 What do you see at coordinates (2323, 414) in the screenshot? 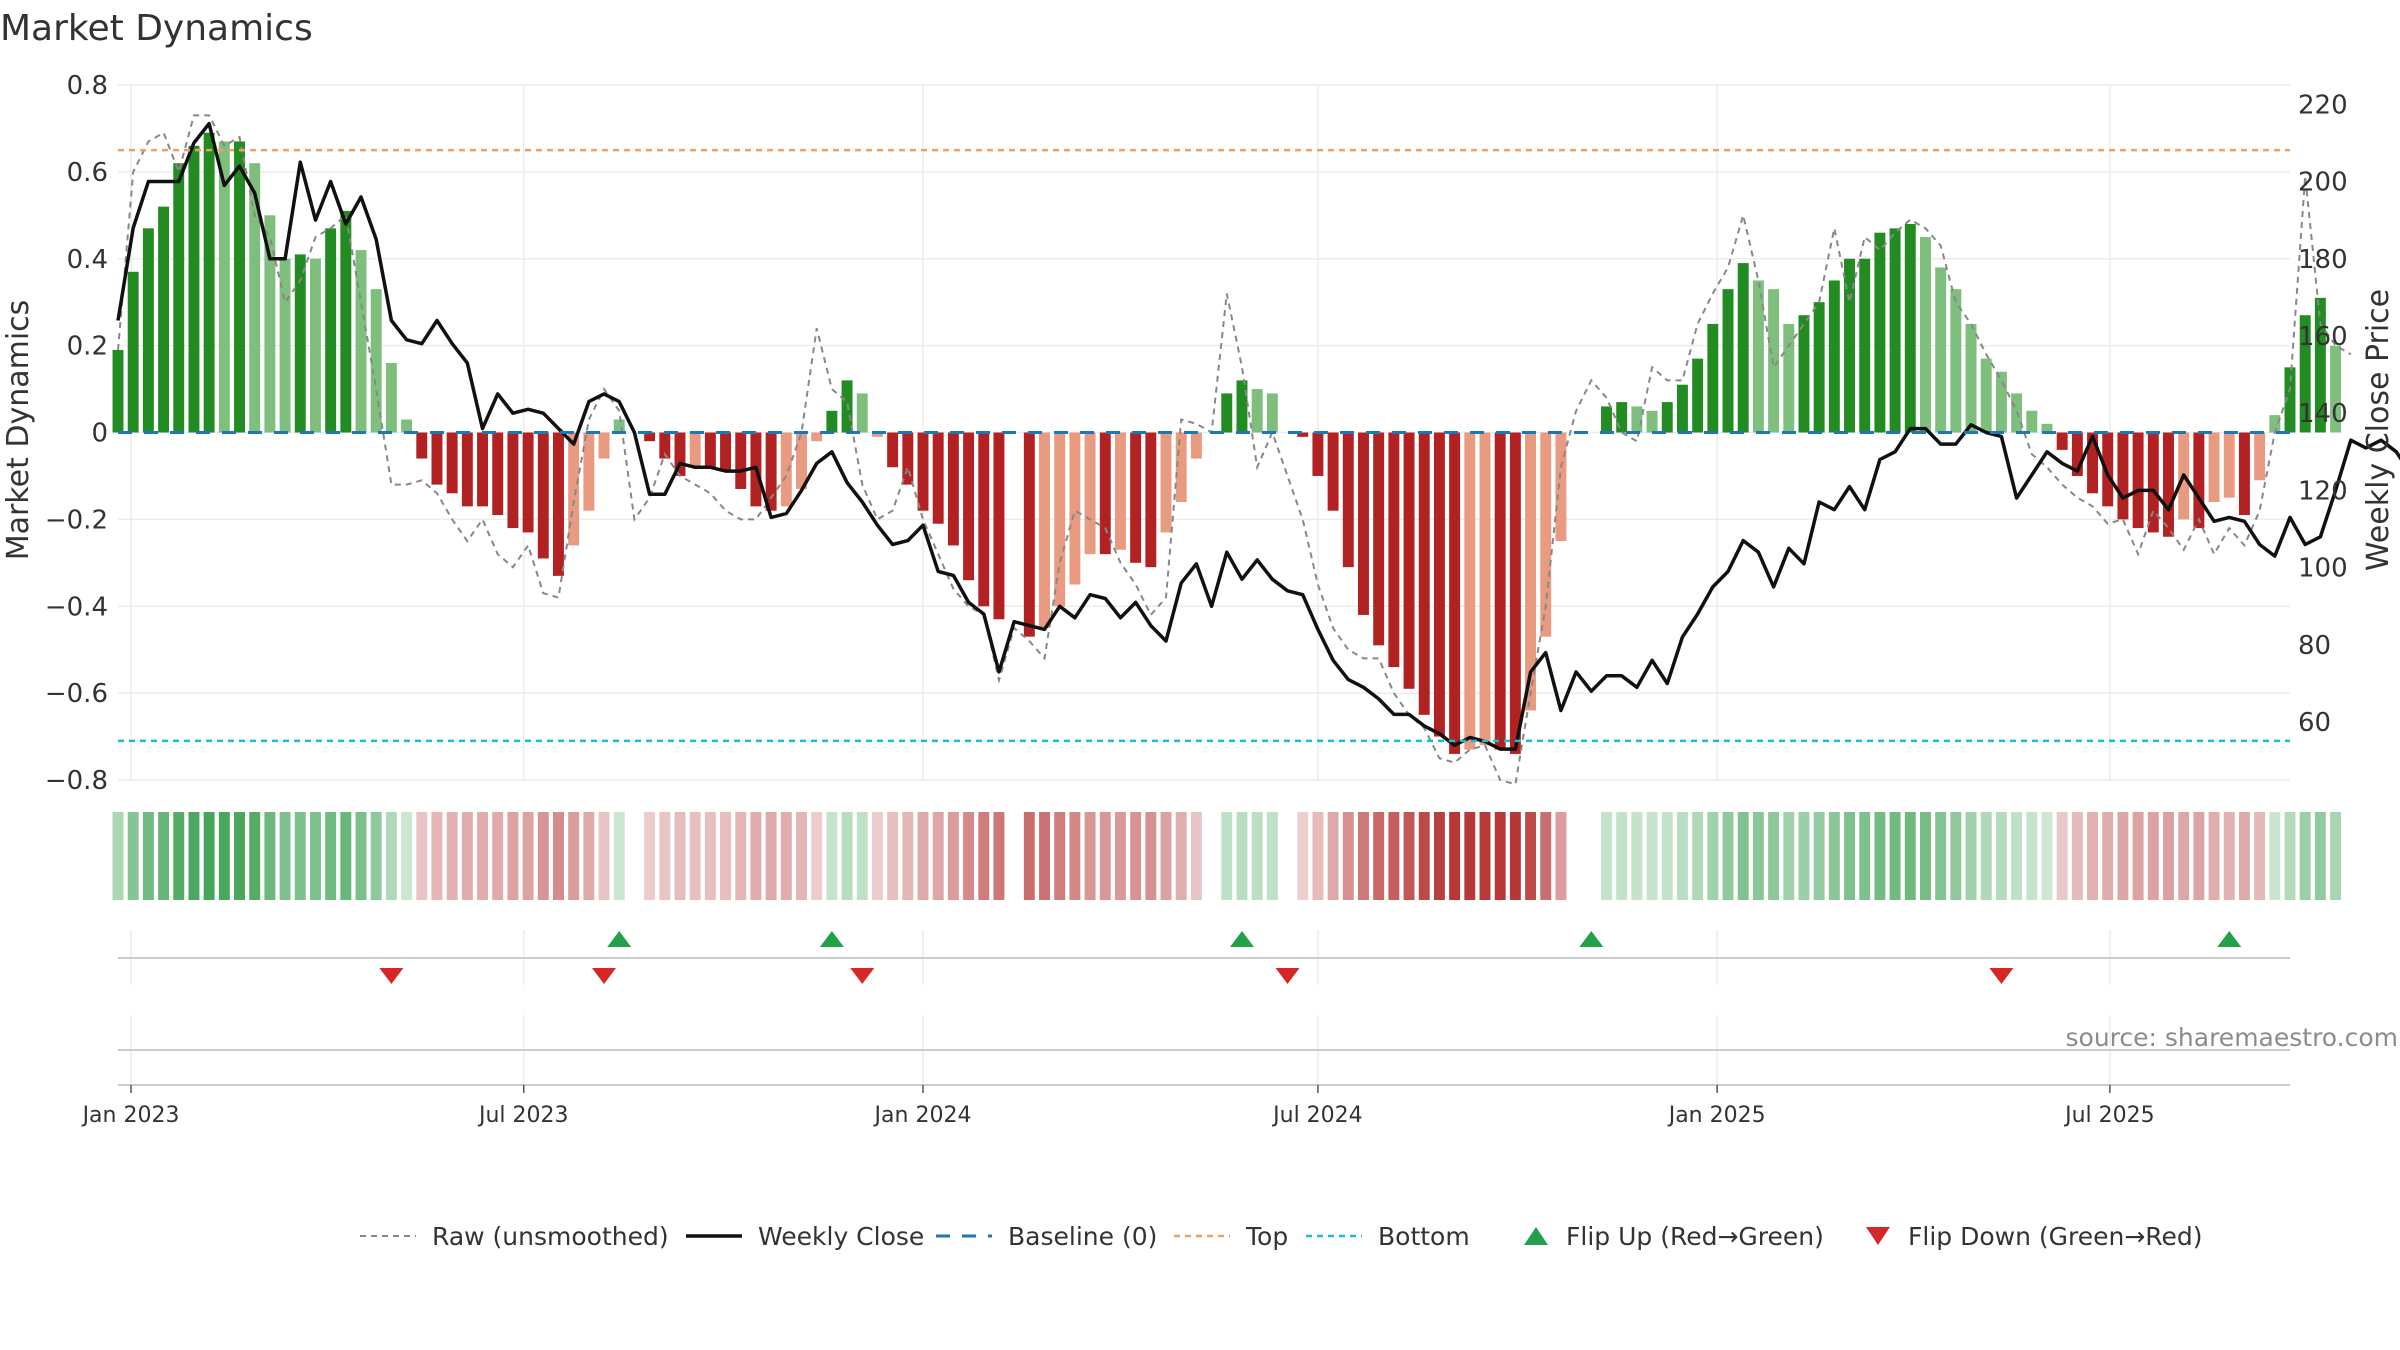
I see `y2-tick-label: 140` at bounding box center [2323, 414].